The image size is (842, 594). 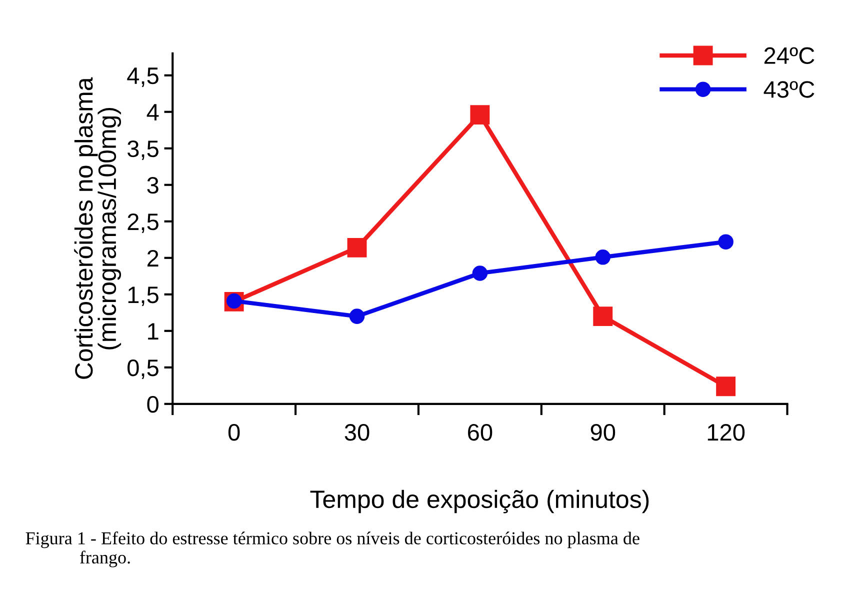 I want to click on y-tick-label: 1,5, so click(x=143, y=296).